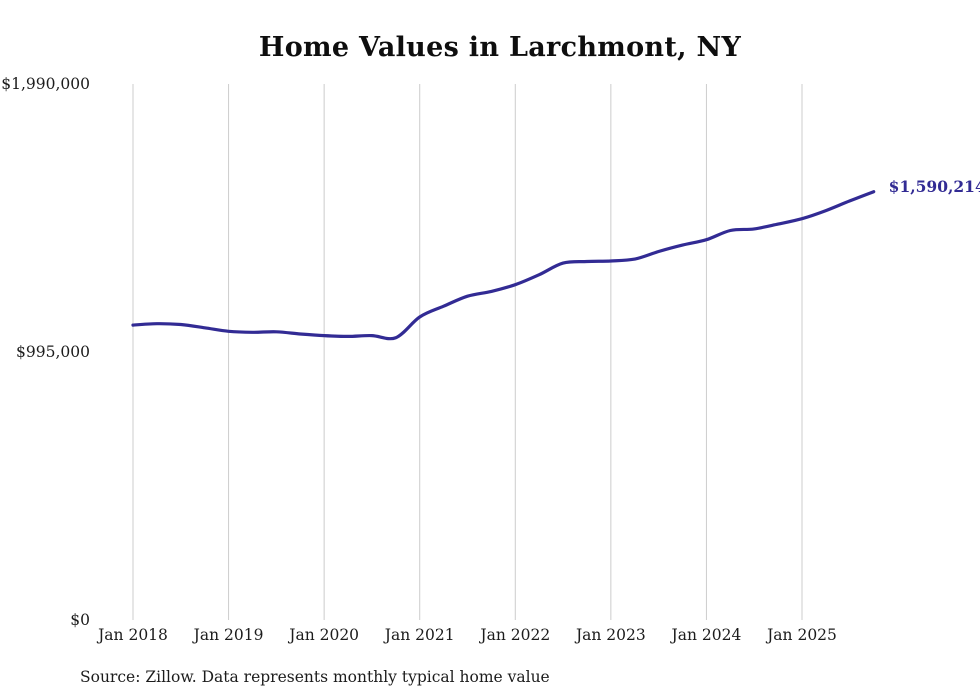 The width and height of the screenshot is (980, 699). I want to click on y-axis: $1,990,000 $995,000 $0, so click(45, 349).